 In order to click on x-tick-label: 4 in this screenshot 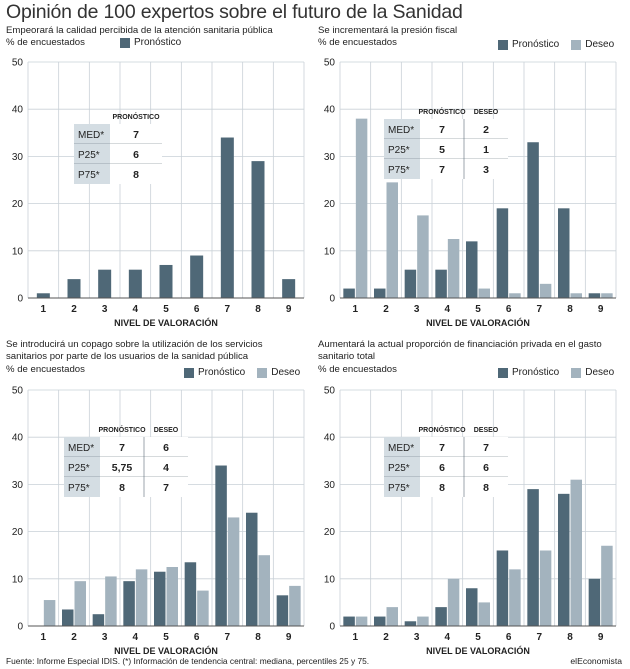, I will do `click(448, 637)`.